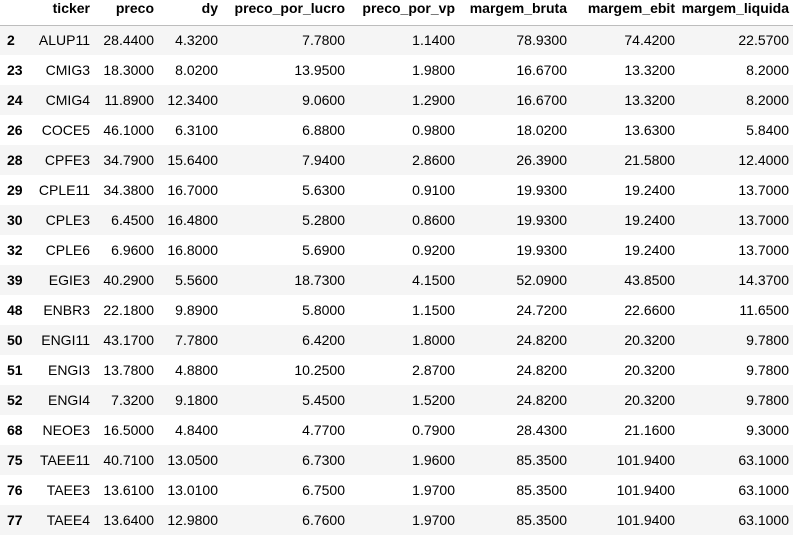  I want to click on row-index: 77, so click(15, 520).